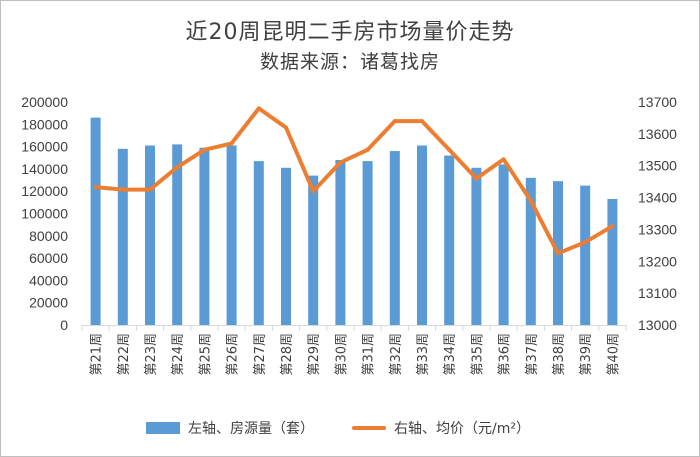  Describe the element at coordinates (44, 124) in the screenshot. I see `left-axis-tick-label: 180000` at that location.